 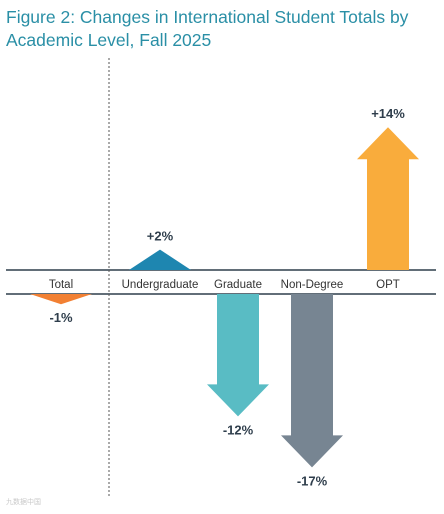 I want to click on arrow-opt, so click(x=388, y=198).